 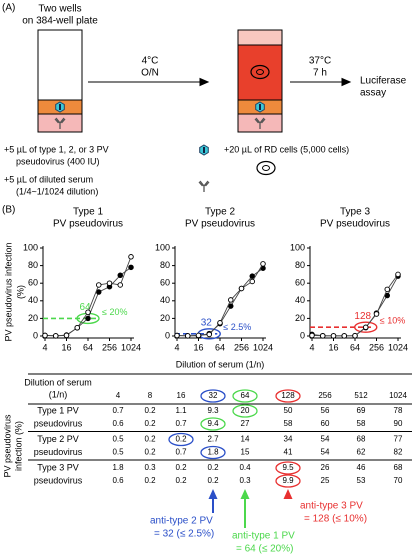 I want to click on chart-title: Type 1, so click(x=88, y=212).